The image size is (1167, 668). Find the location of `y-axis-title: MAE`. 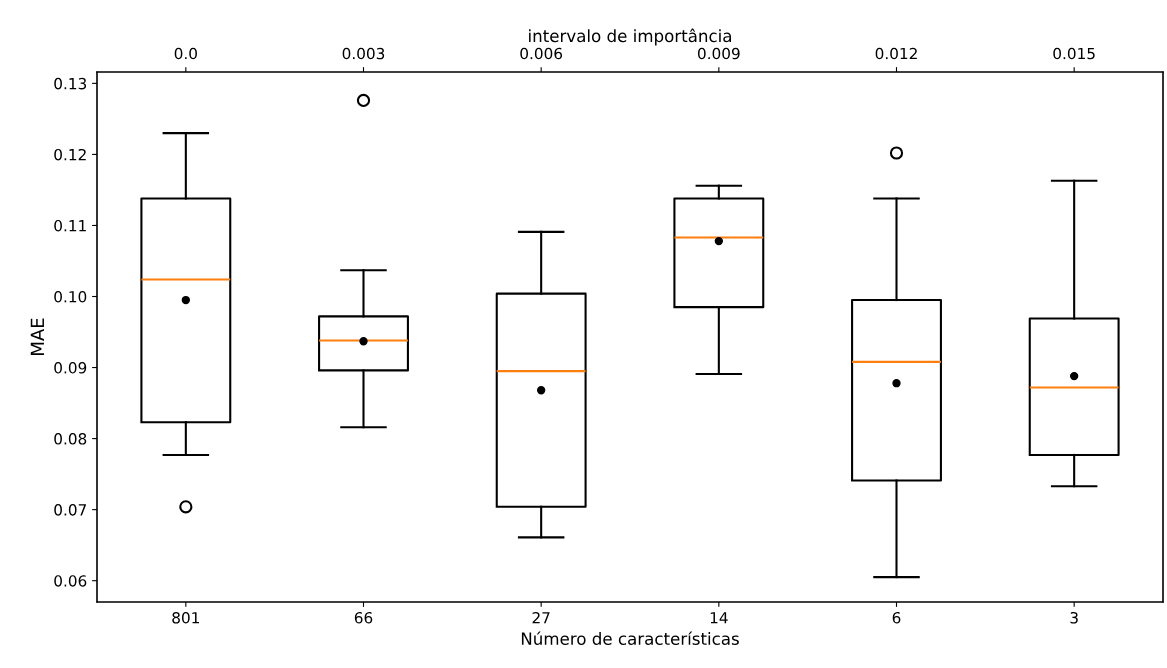

y-axis-title: MAE is located at coordinates (37, 336).